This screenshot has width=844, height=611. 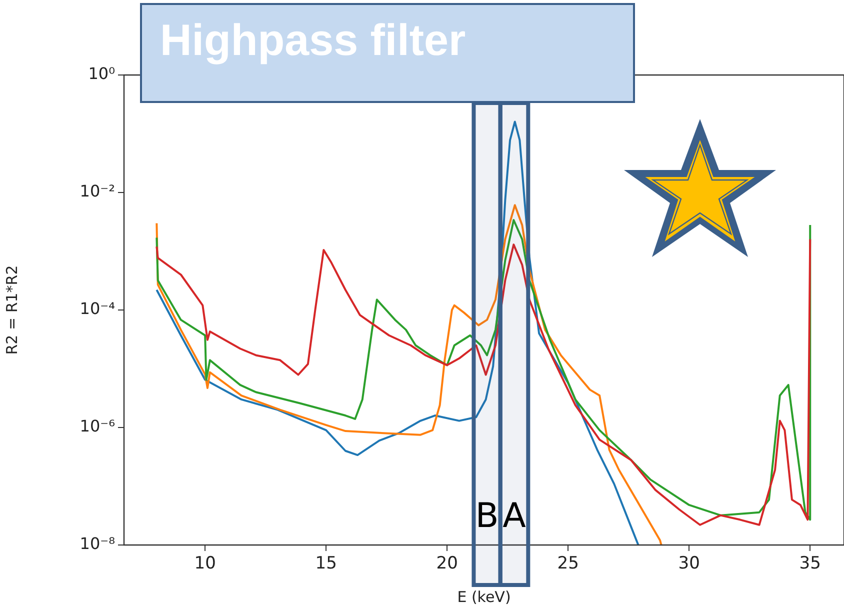 What do you see at coordinates (568, 564) in the screenshot?
I see `x-tick-label: 25` at bounding box center [568, 564].